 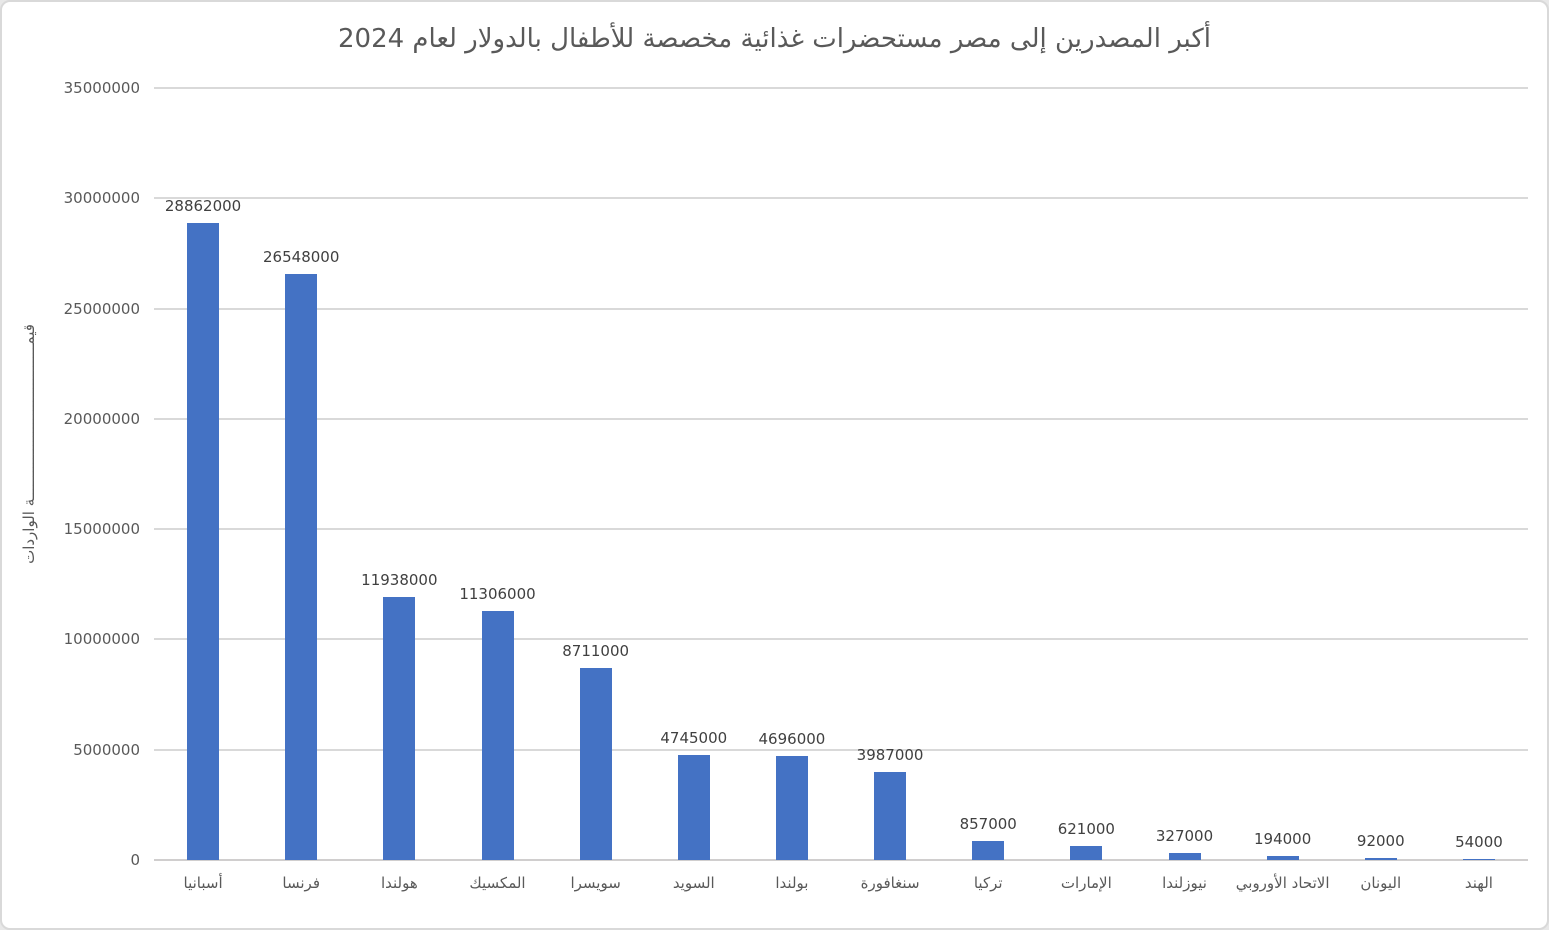 What do you see at coordinates (1086, 829) in the screenshot?
I see `bar-value-label: 621000` at bounding box center [1086, 829].